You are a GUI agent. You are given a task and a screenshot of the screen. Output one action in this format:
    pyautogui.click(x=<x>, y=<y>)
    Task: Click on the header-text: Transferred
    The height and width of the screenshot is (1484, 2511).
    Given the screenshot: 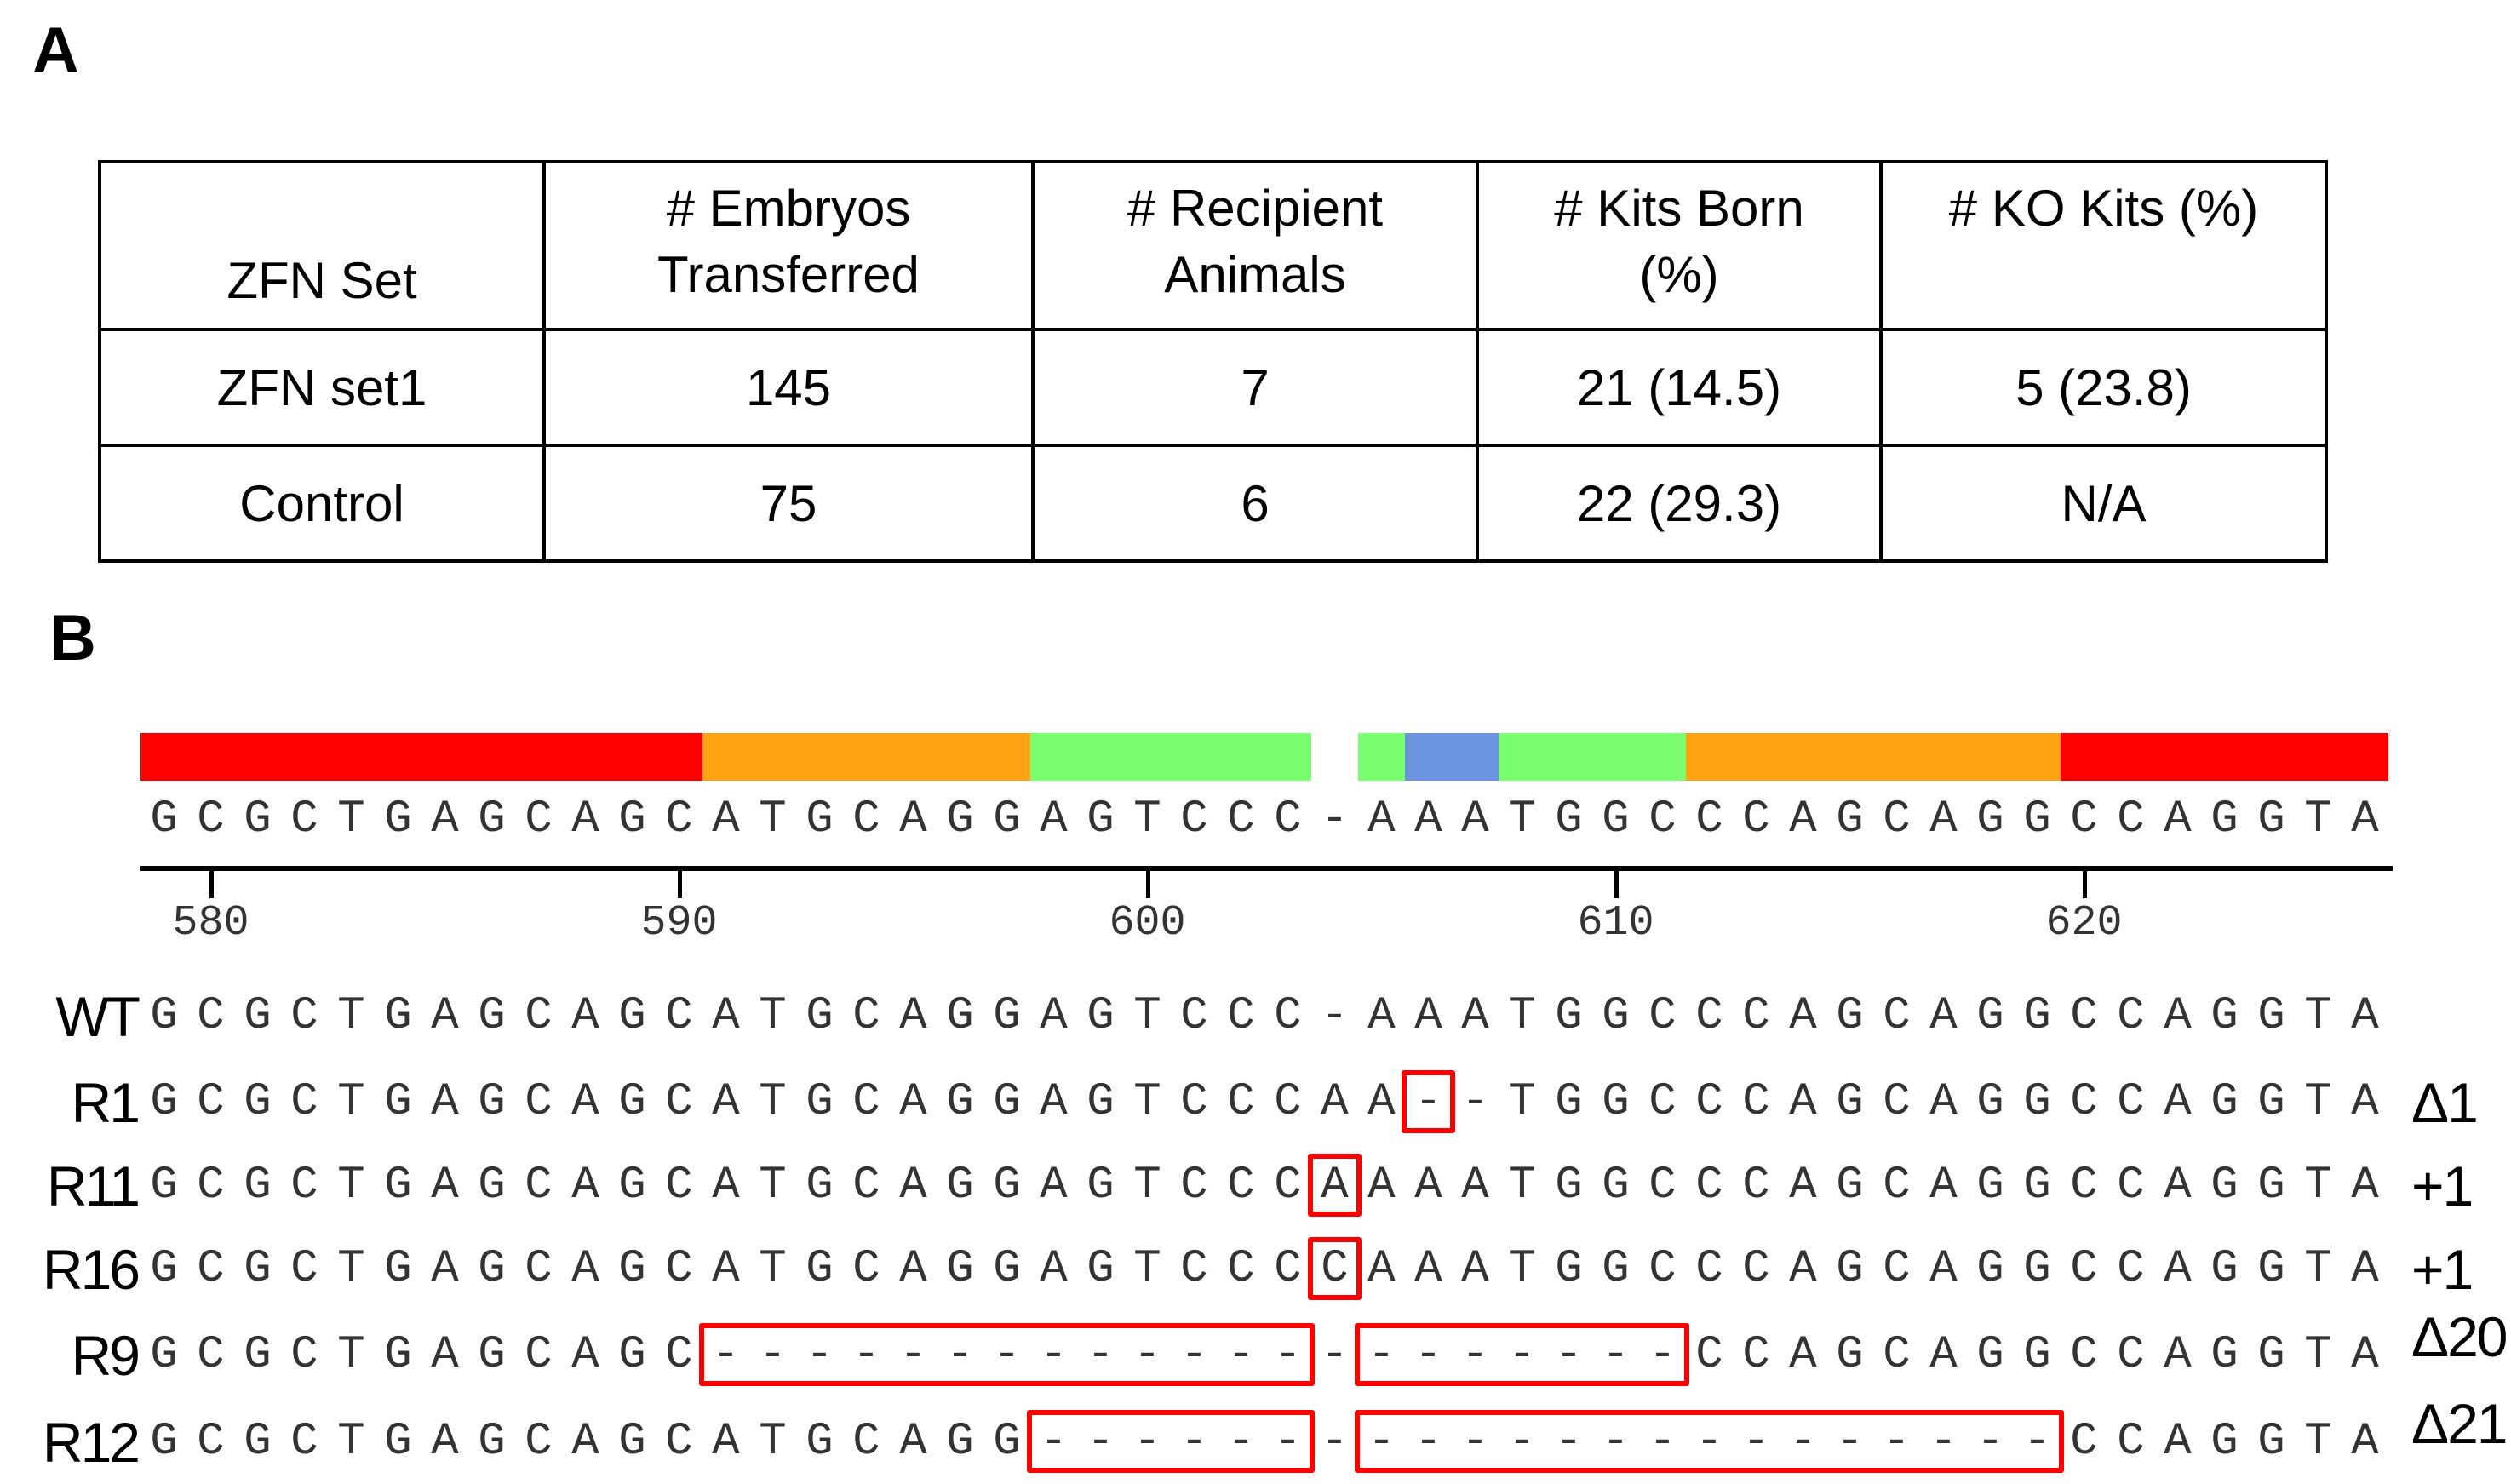 What is the action you would take?
    pyautogui.click(x=788, y=274)
    